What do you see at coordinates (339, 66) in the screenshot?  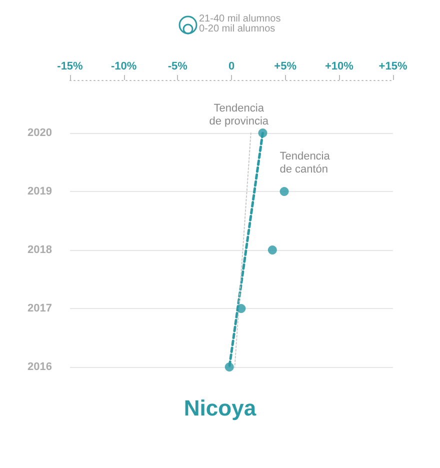 I see `x-tick-label: +10%` at bounding box center [339, 66].